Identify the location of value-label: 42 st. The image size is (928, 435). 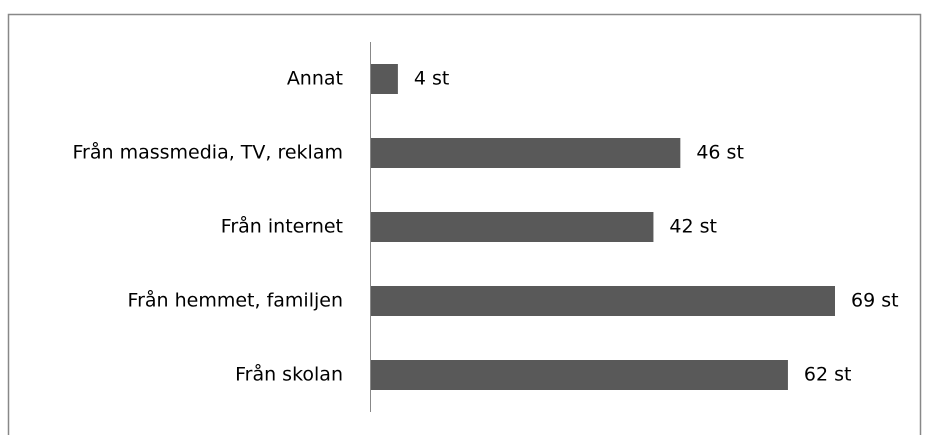
(693, 227).